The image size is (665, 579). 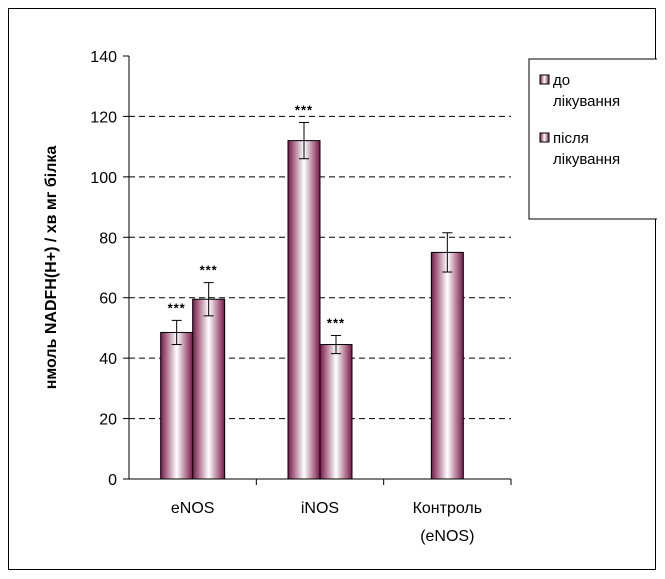 I want to click on x-tick-label-line2: (eNOS), so click(x=447, y=536).